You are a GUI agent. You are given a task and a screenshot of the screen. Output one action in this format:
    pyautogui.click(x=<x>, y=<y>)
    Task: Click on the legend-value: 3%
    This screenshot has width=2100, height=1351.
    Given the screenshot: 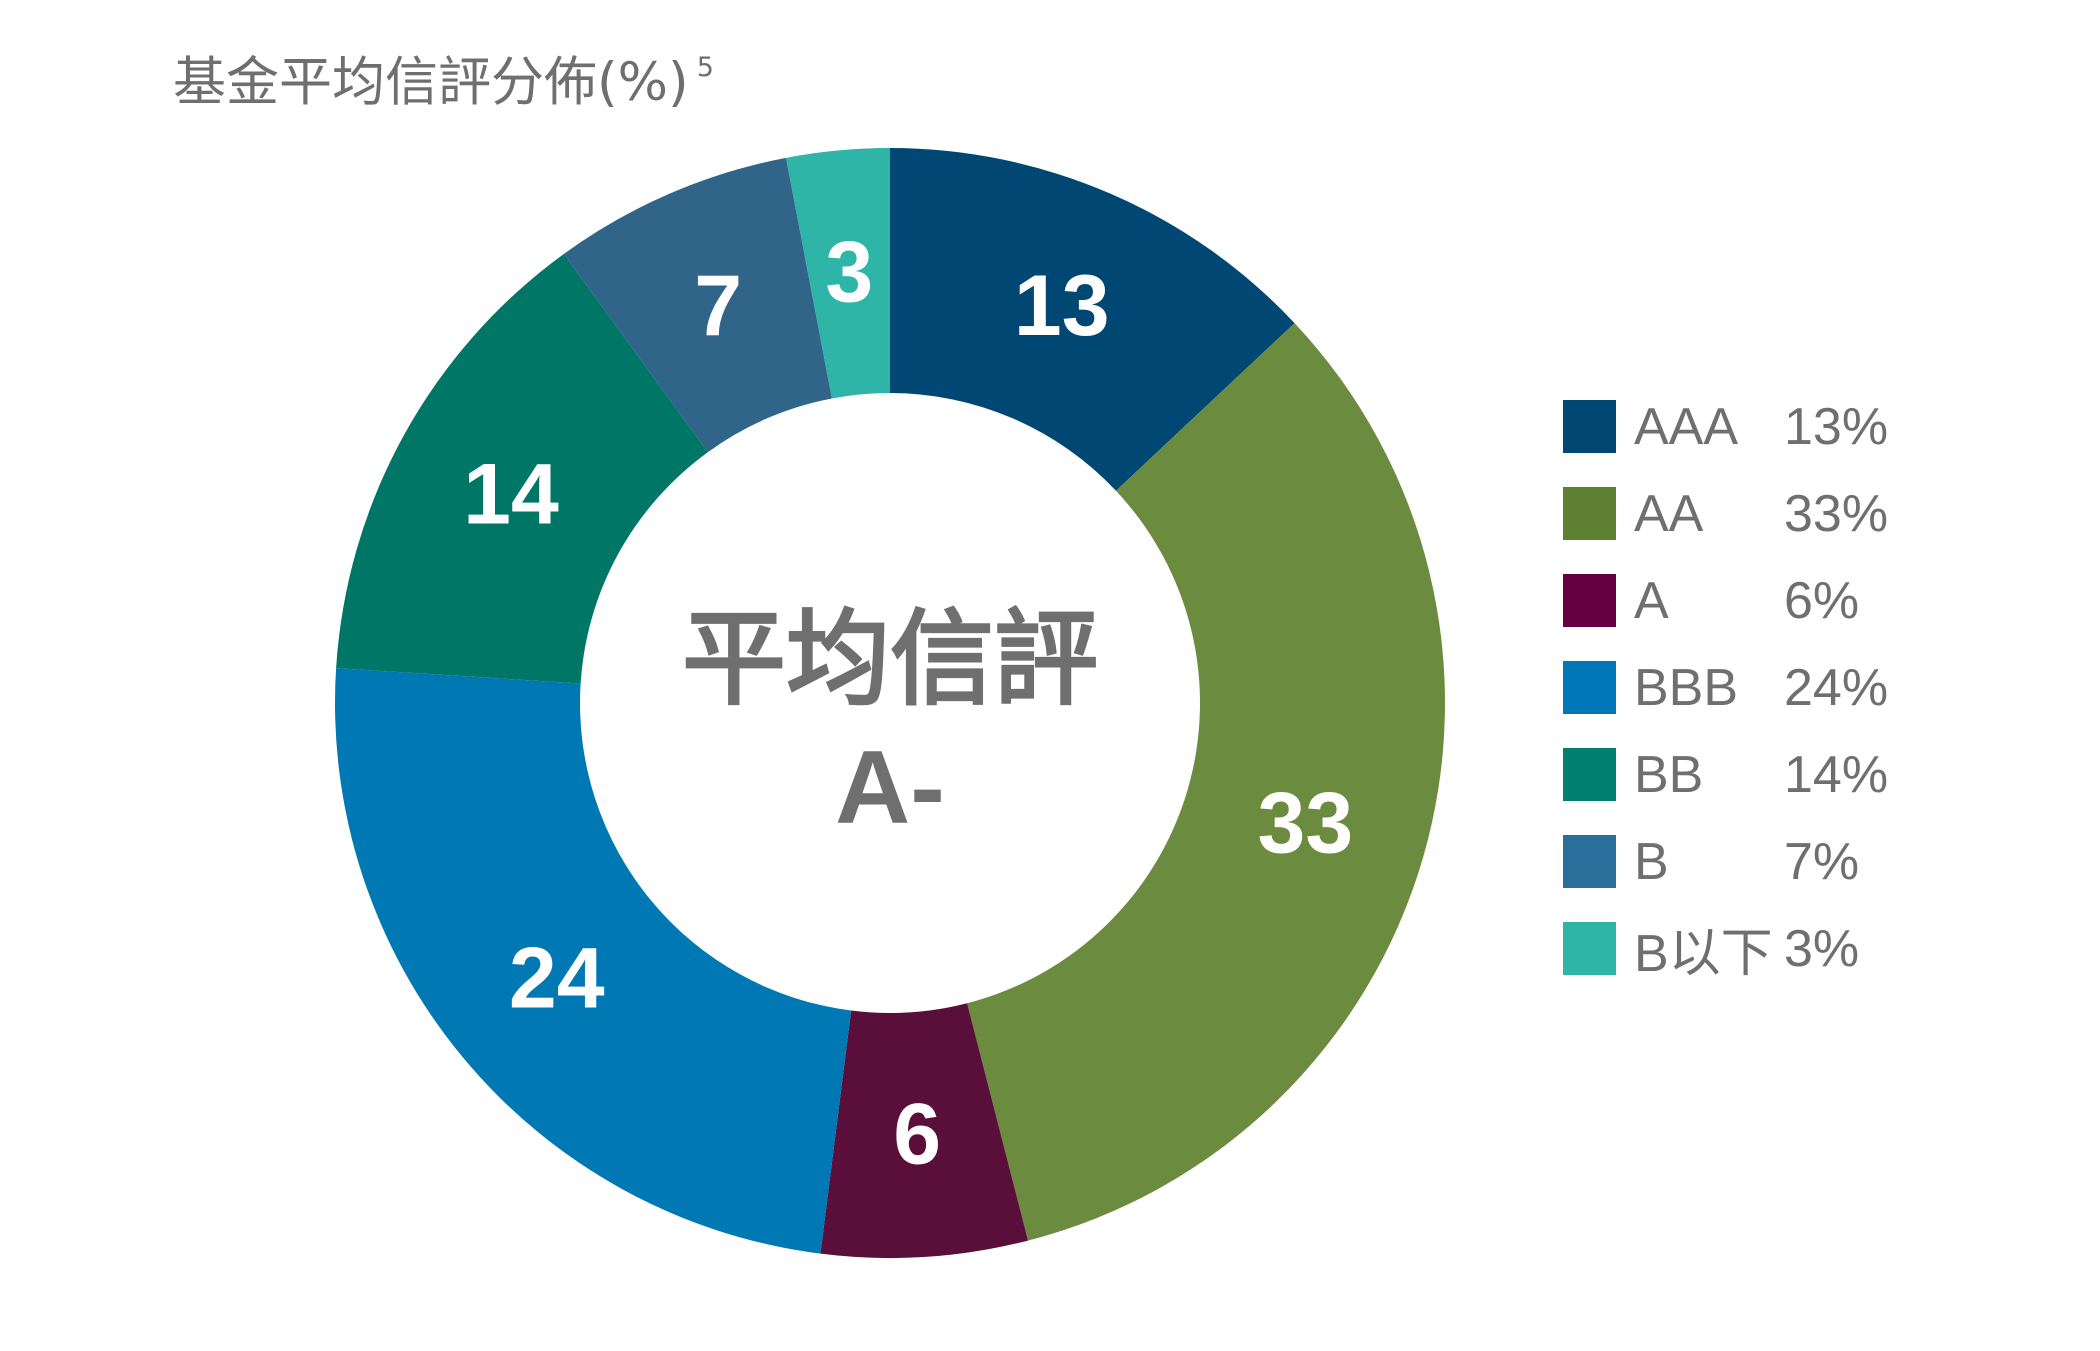 What is the action you would take?
    pyautogui.click(x=1822, y=948)
    